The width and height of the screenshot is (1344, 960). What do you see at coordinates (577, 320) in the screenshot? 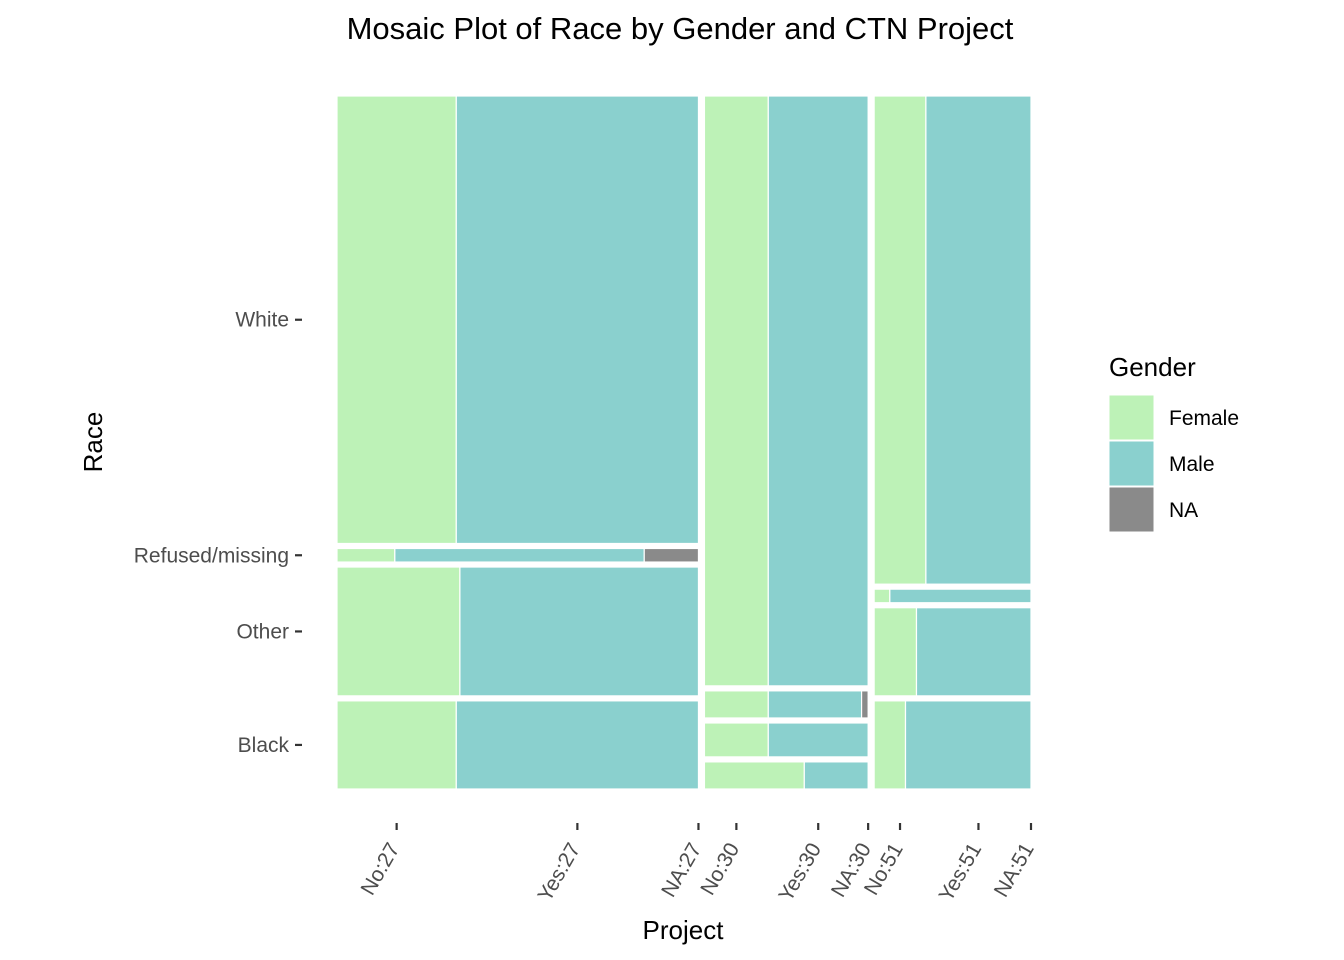
I see `tile-27-white-male` at bounding box center [577, 320].